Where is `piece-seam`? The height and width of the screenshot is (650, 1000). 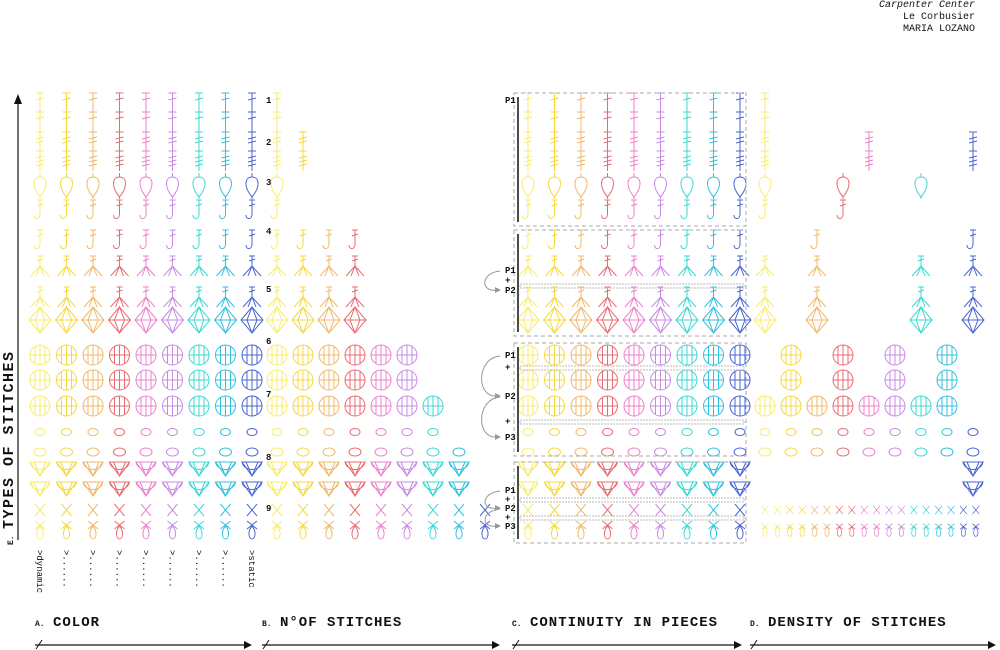
piece-seam is located at coordinates (632, 422).